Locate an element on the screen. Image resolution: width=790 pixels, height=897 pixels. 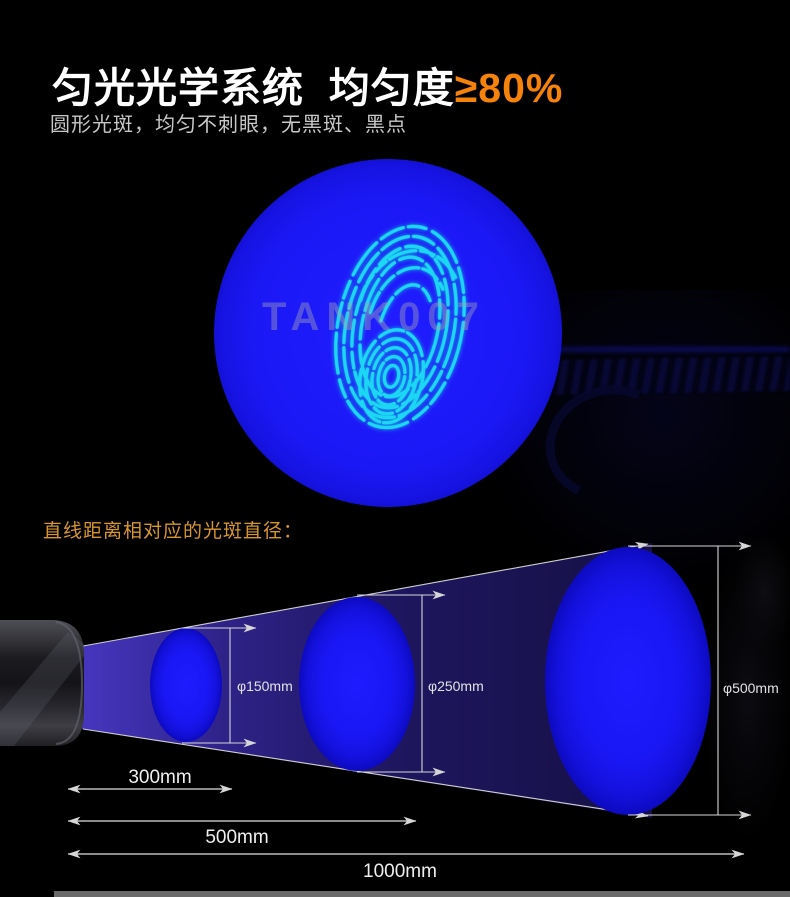
spot-ellipse-500mm is located at coordinates (628, 681).